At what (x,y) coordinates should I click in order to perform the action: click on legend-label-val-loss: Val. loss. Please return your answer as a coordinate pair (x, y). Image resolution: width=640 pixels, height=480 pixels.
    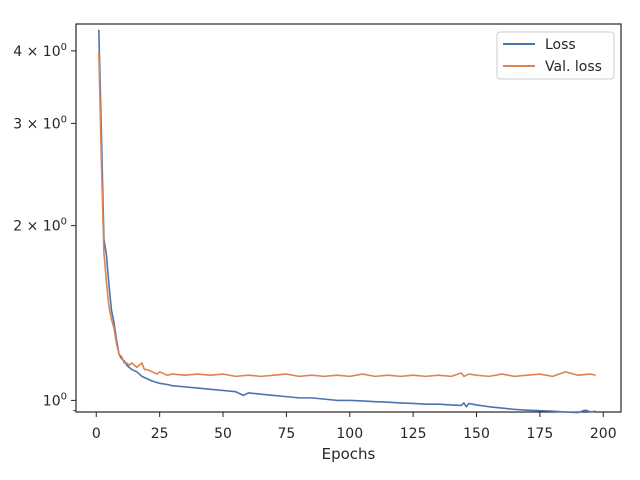
    Looking at the image, I should click on (573, 67).